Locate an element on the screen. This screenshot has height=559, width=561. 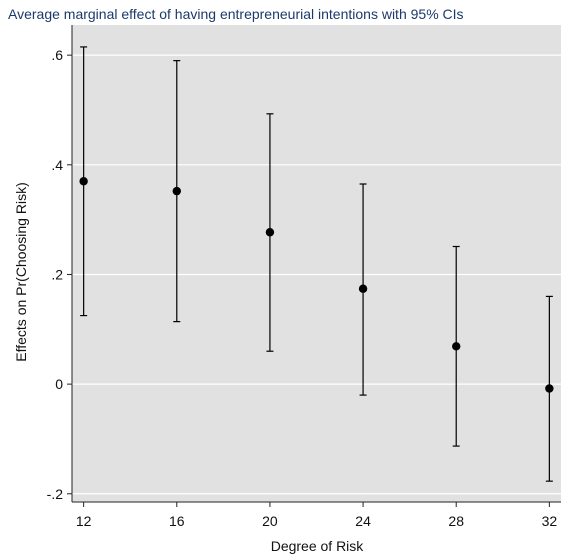
y-tick-label: .2 is located at coordinates (57, 274).